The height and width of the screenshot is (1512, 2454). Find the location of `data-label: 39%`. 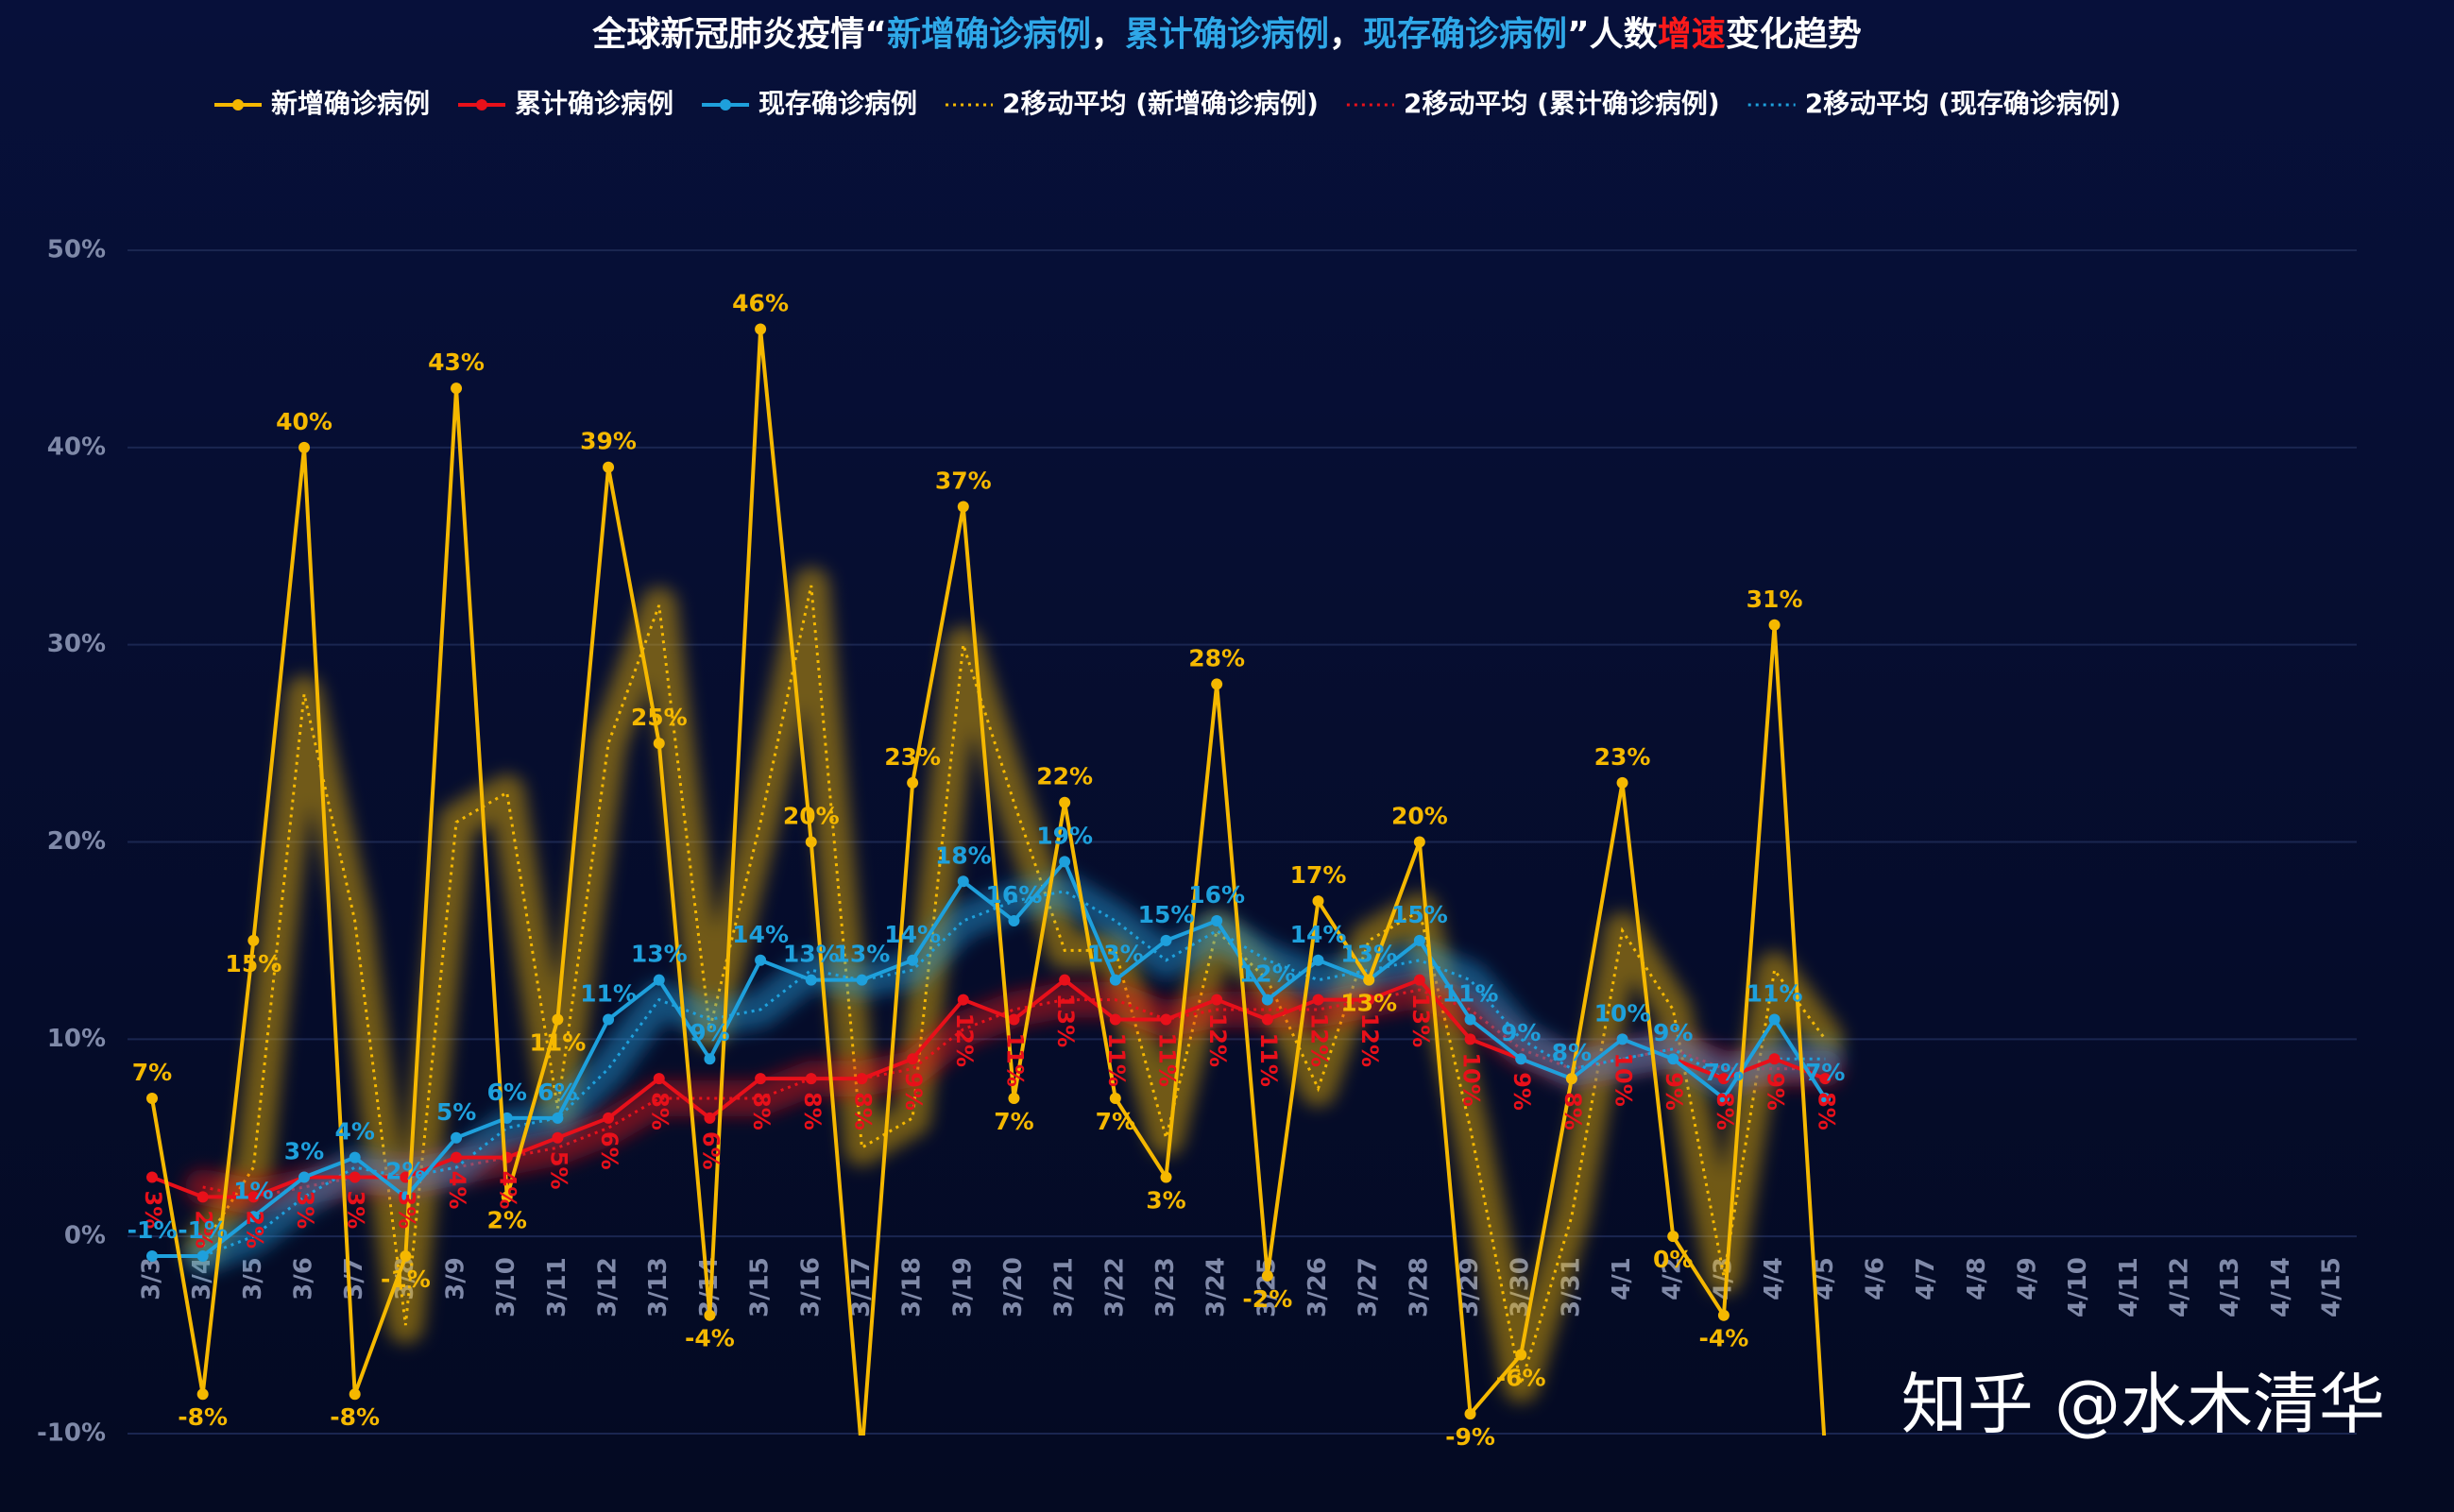

data-label: 39% is located at coordinates (608, 442).